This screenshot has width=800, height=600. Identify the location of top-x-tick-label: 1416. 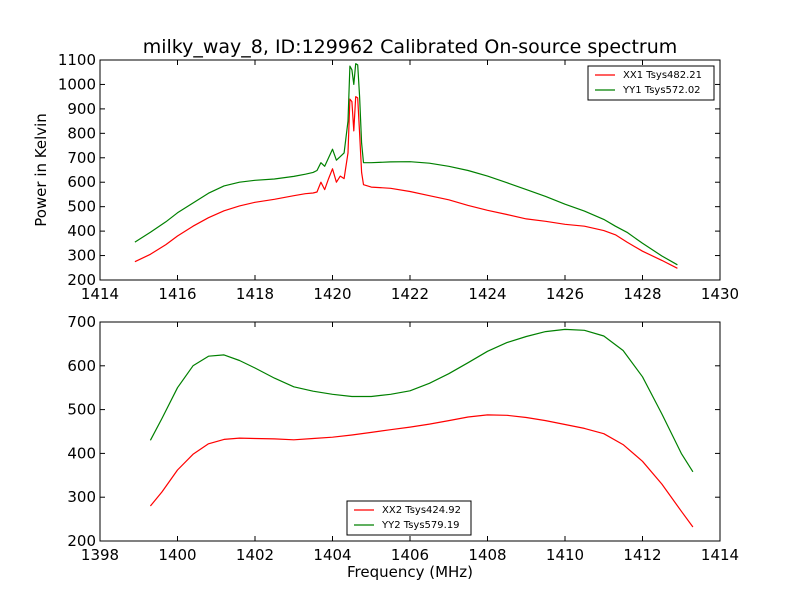
(177, 294).